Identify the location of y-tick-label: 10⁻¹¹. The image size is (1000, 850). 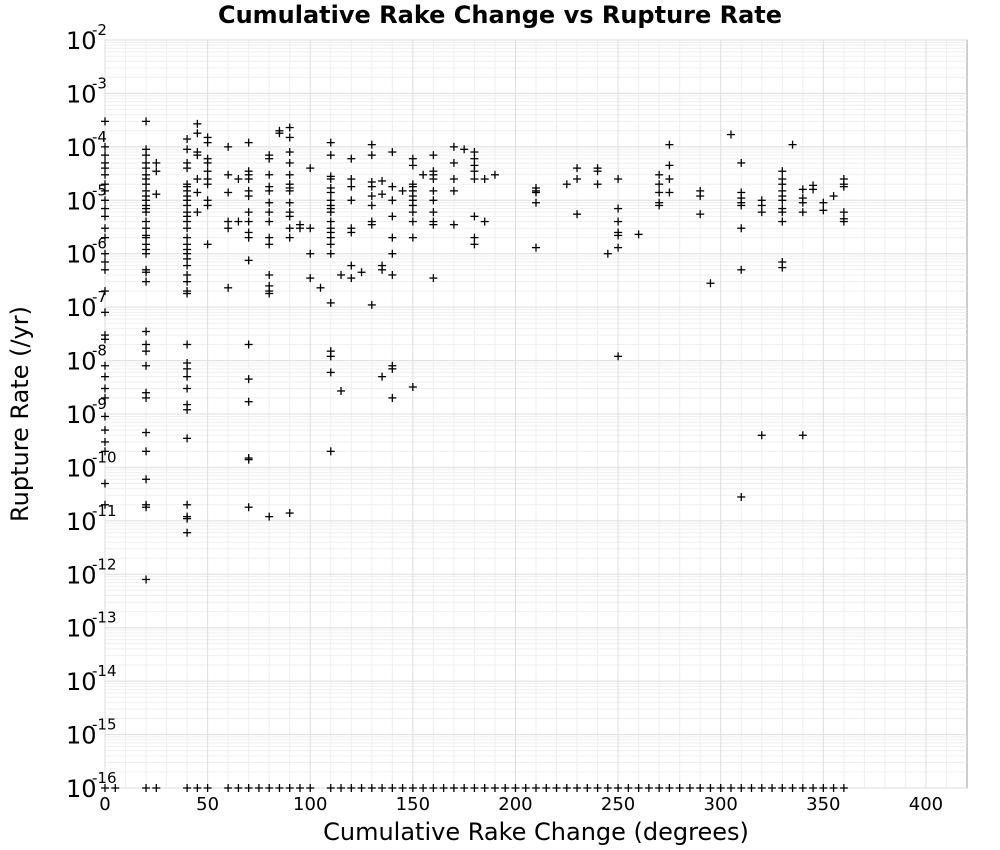
(91, 519).